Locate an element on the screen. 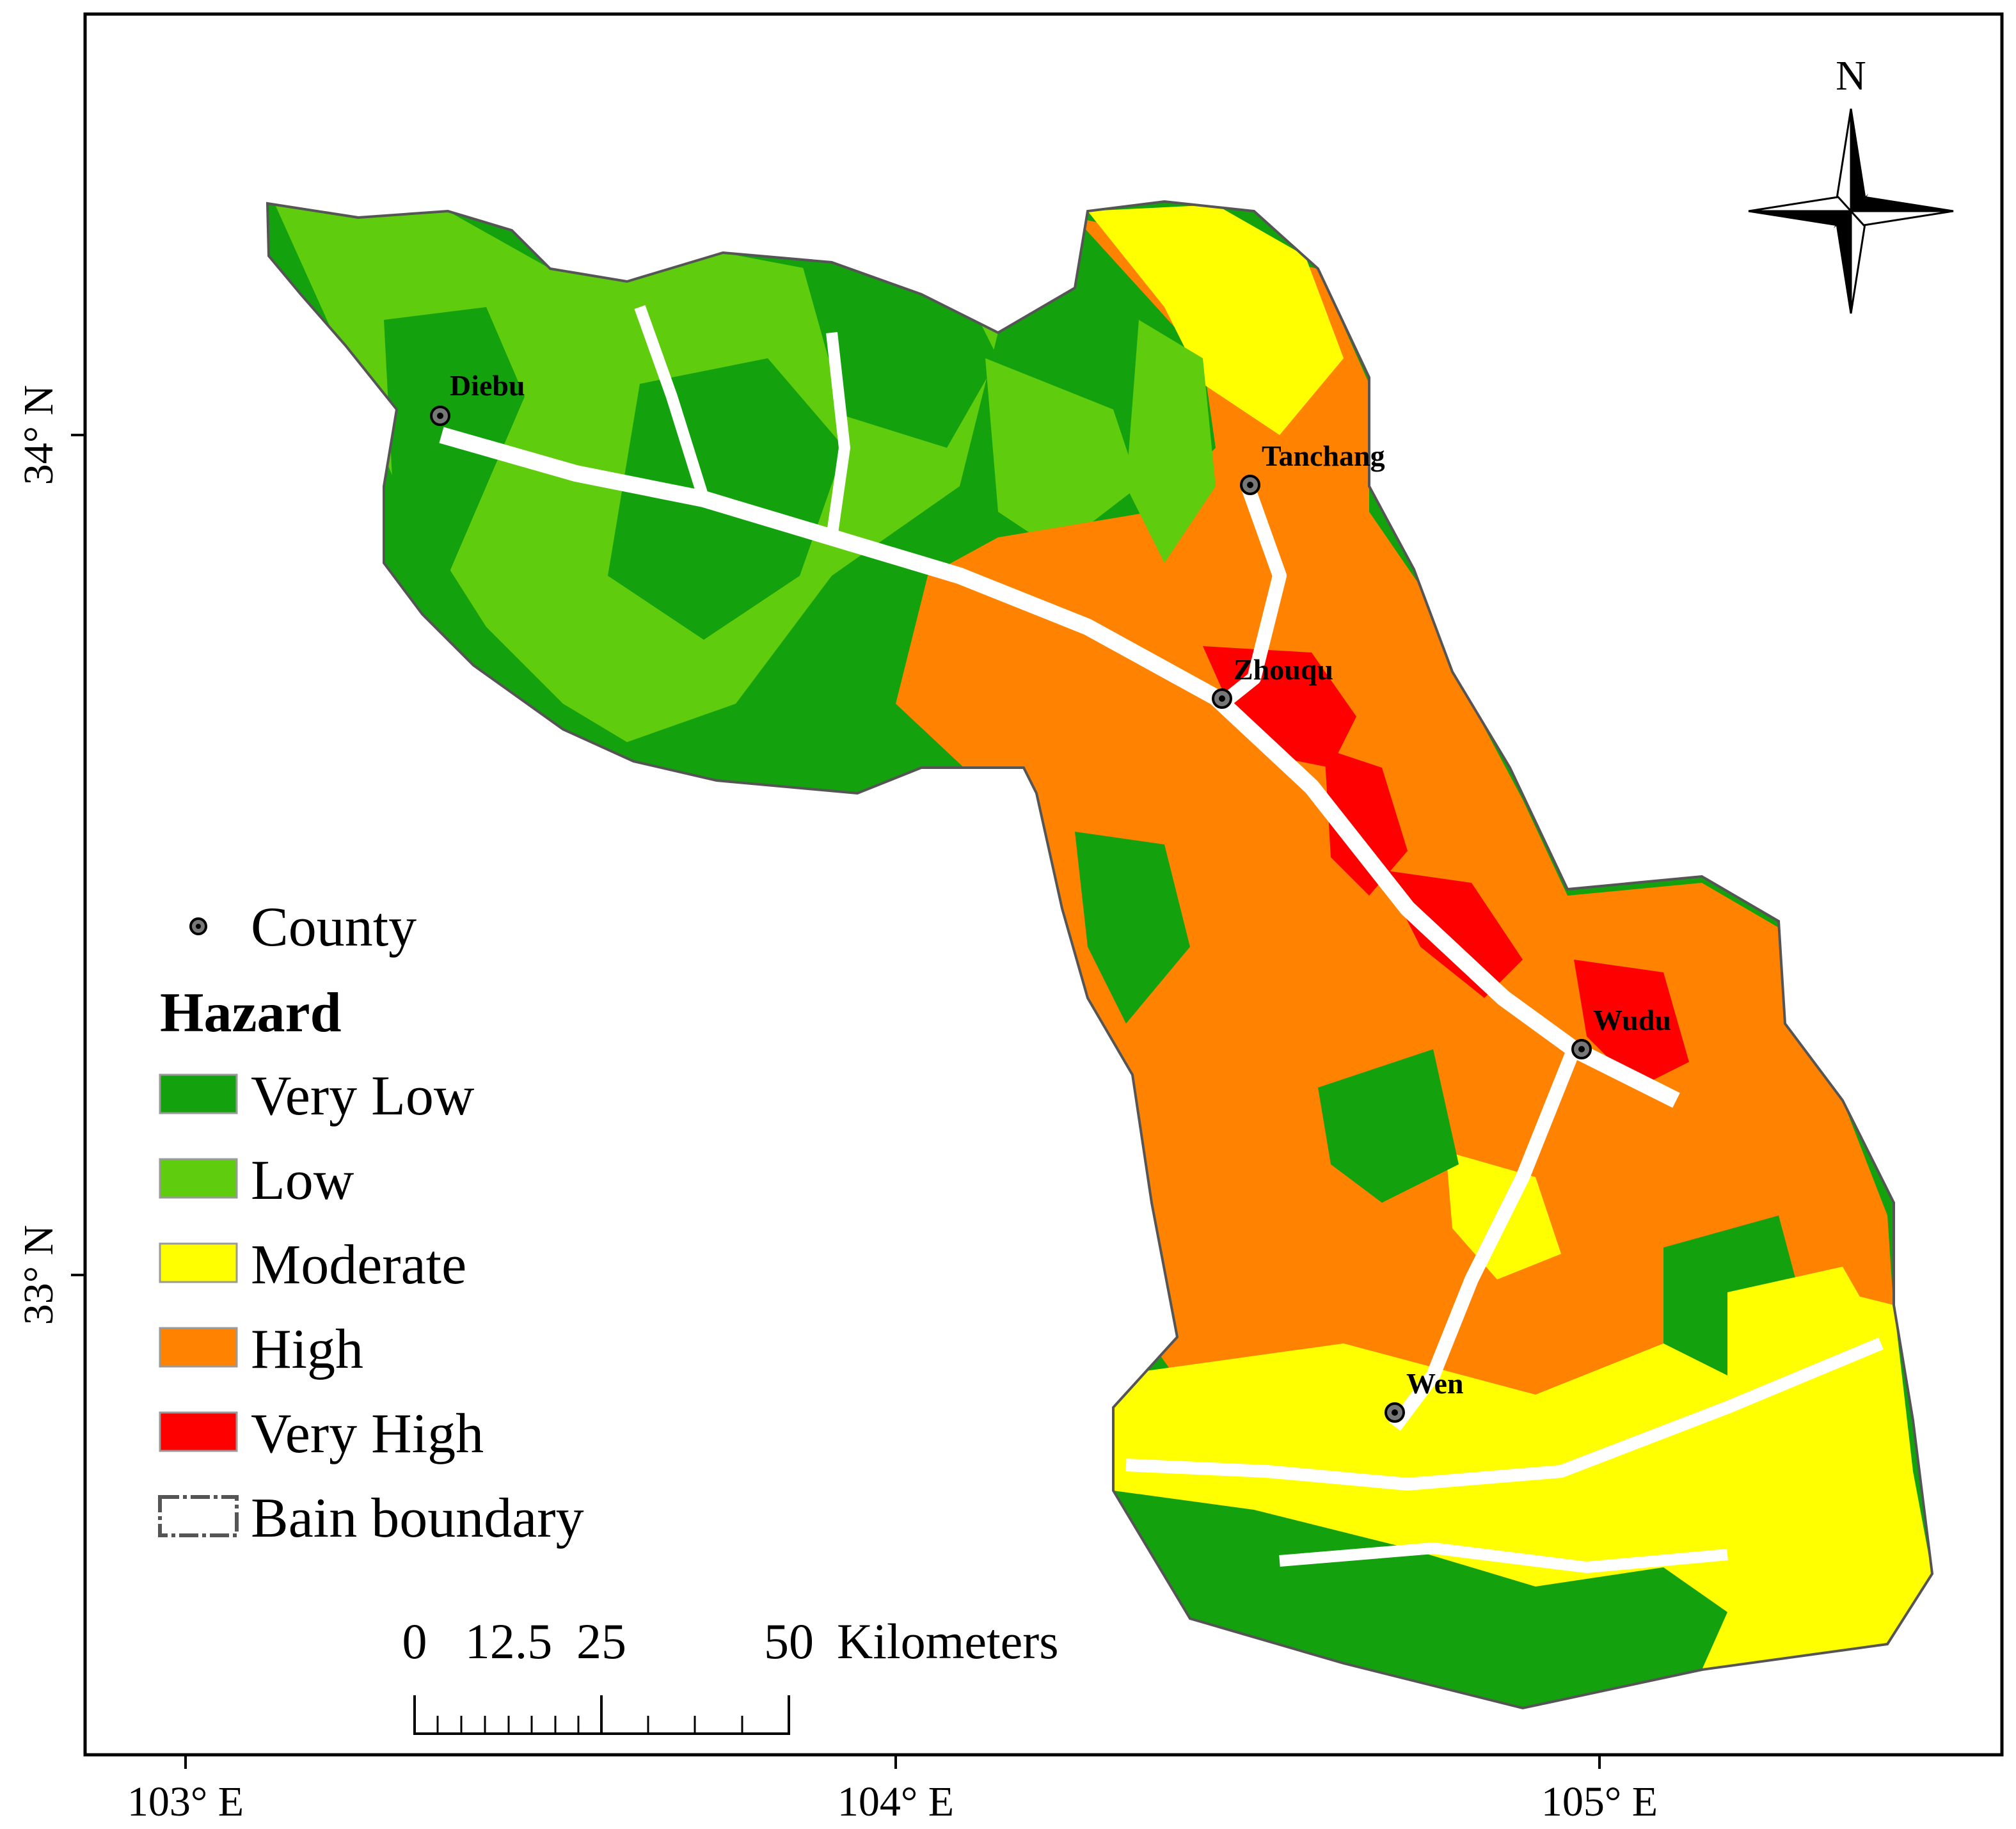 The width and height of the screenshot is (2016, 1829). county-marker: Wen is located at coordinates (1424, 1395).